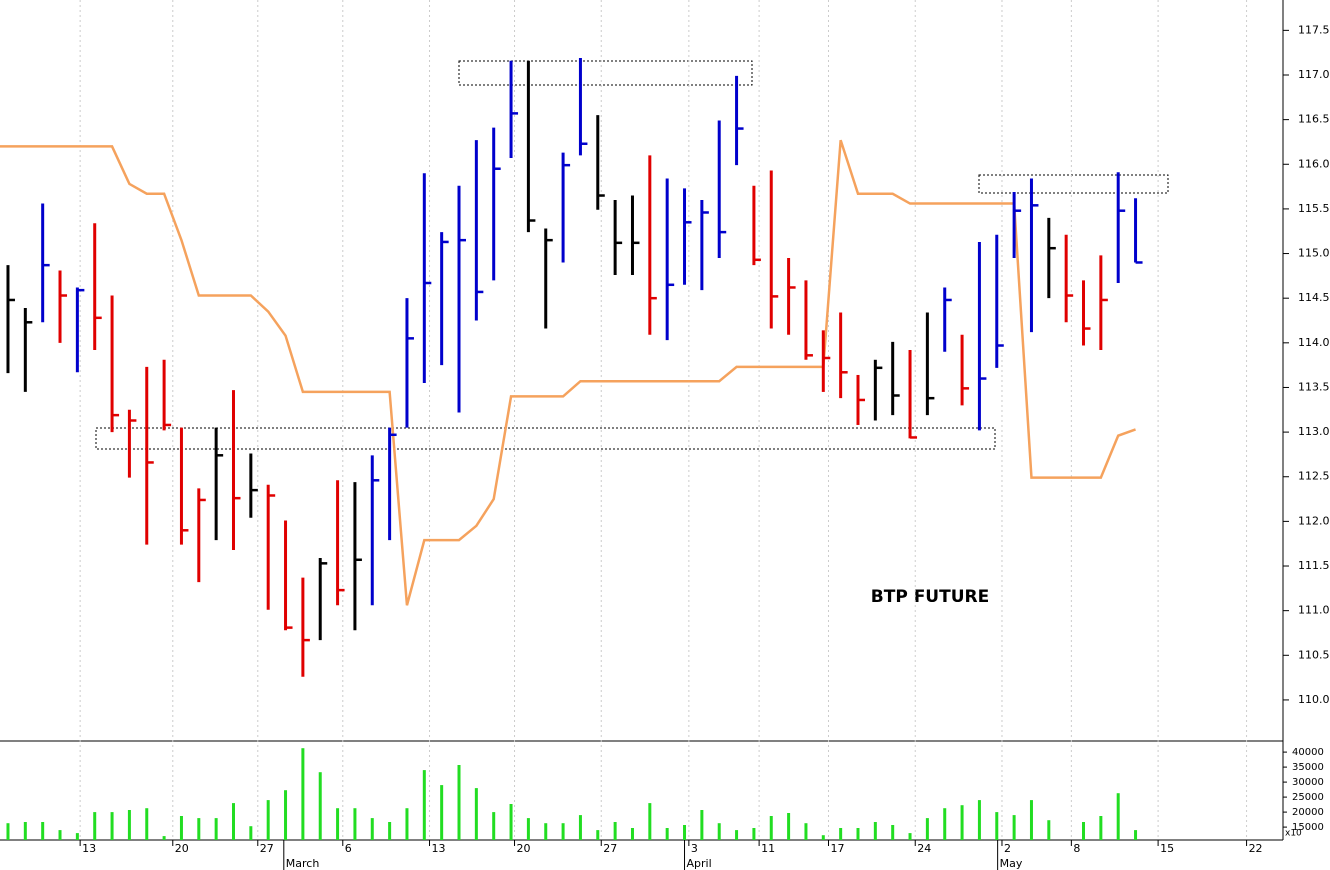  What do you see at coordinates (1314, 476) in the screenshot?
I see `y-tick-label: 112.5` at bounding box center [1314, 476].